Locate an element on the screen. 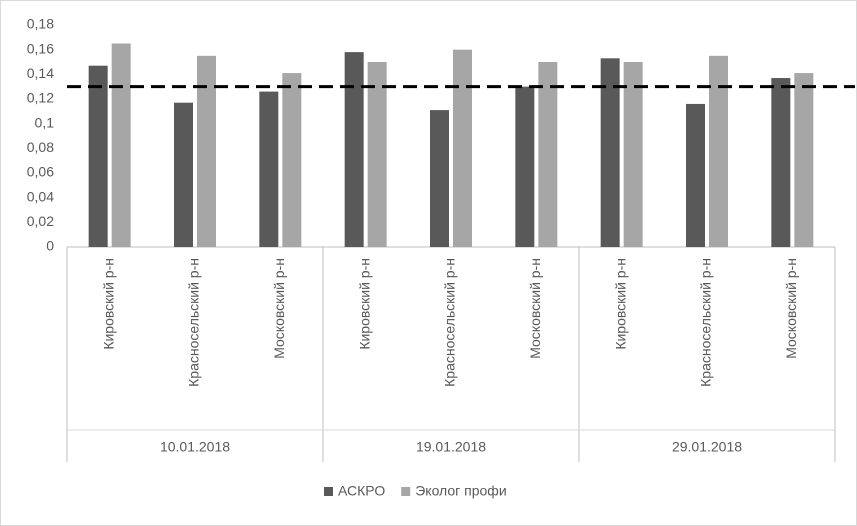 This screenshot has height=526, width=857. legend-label: Эколог профи is located at coordinates (460, 491).